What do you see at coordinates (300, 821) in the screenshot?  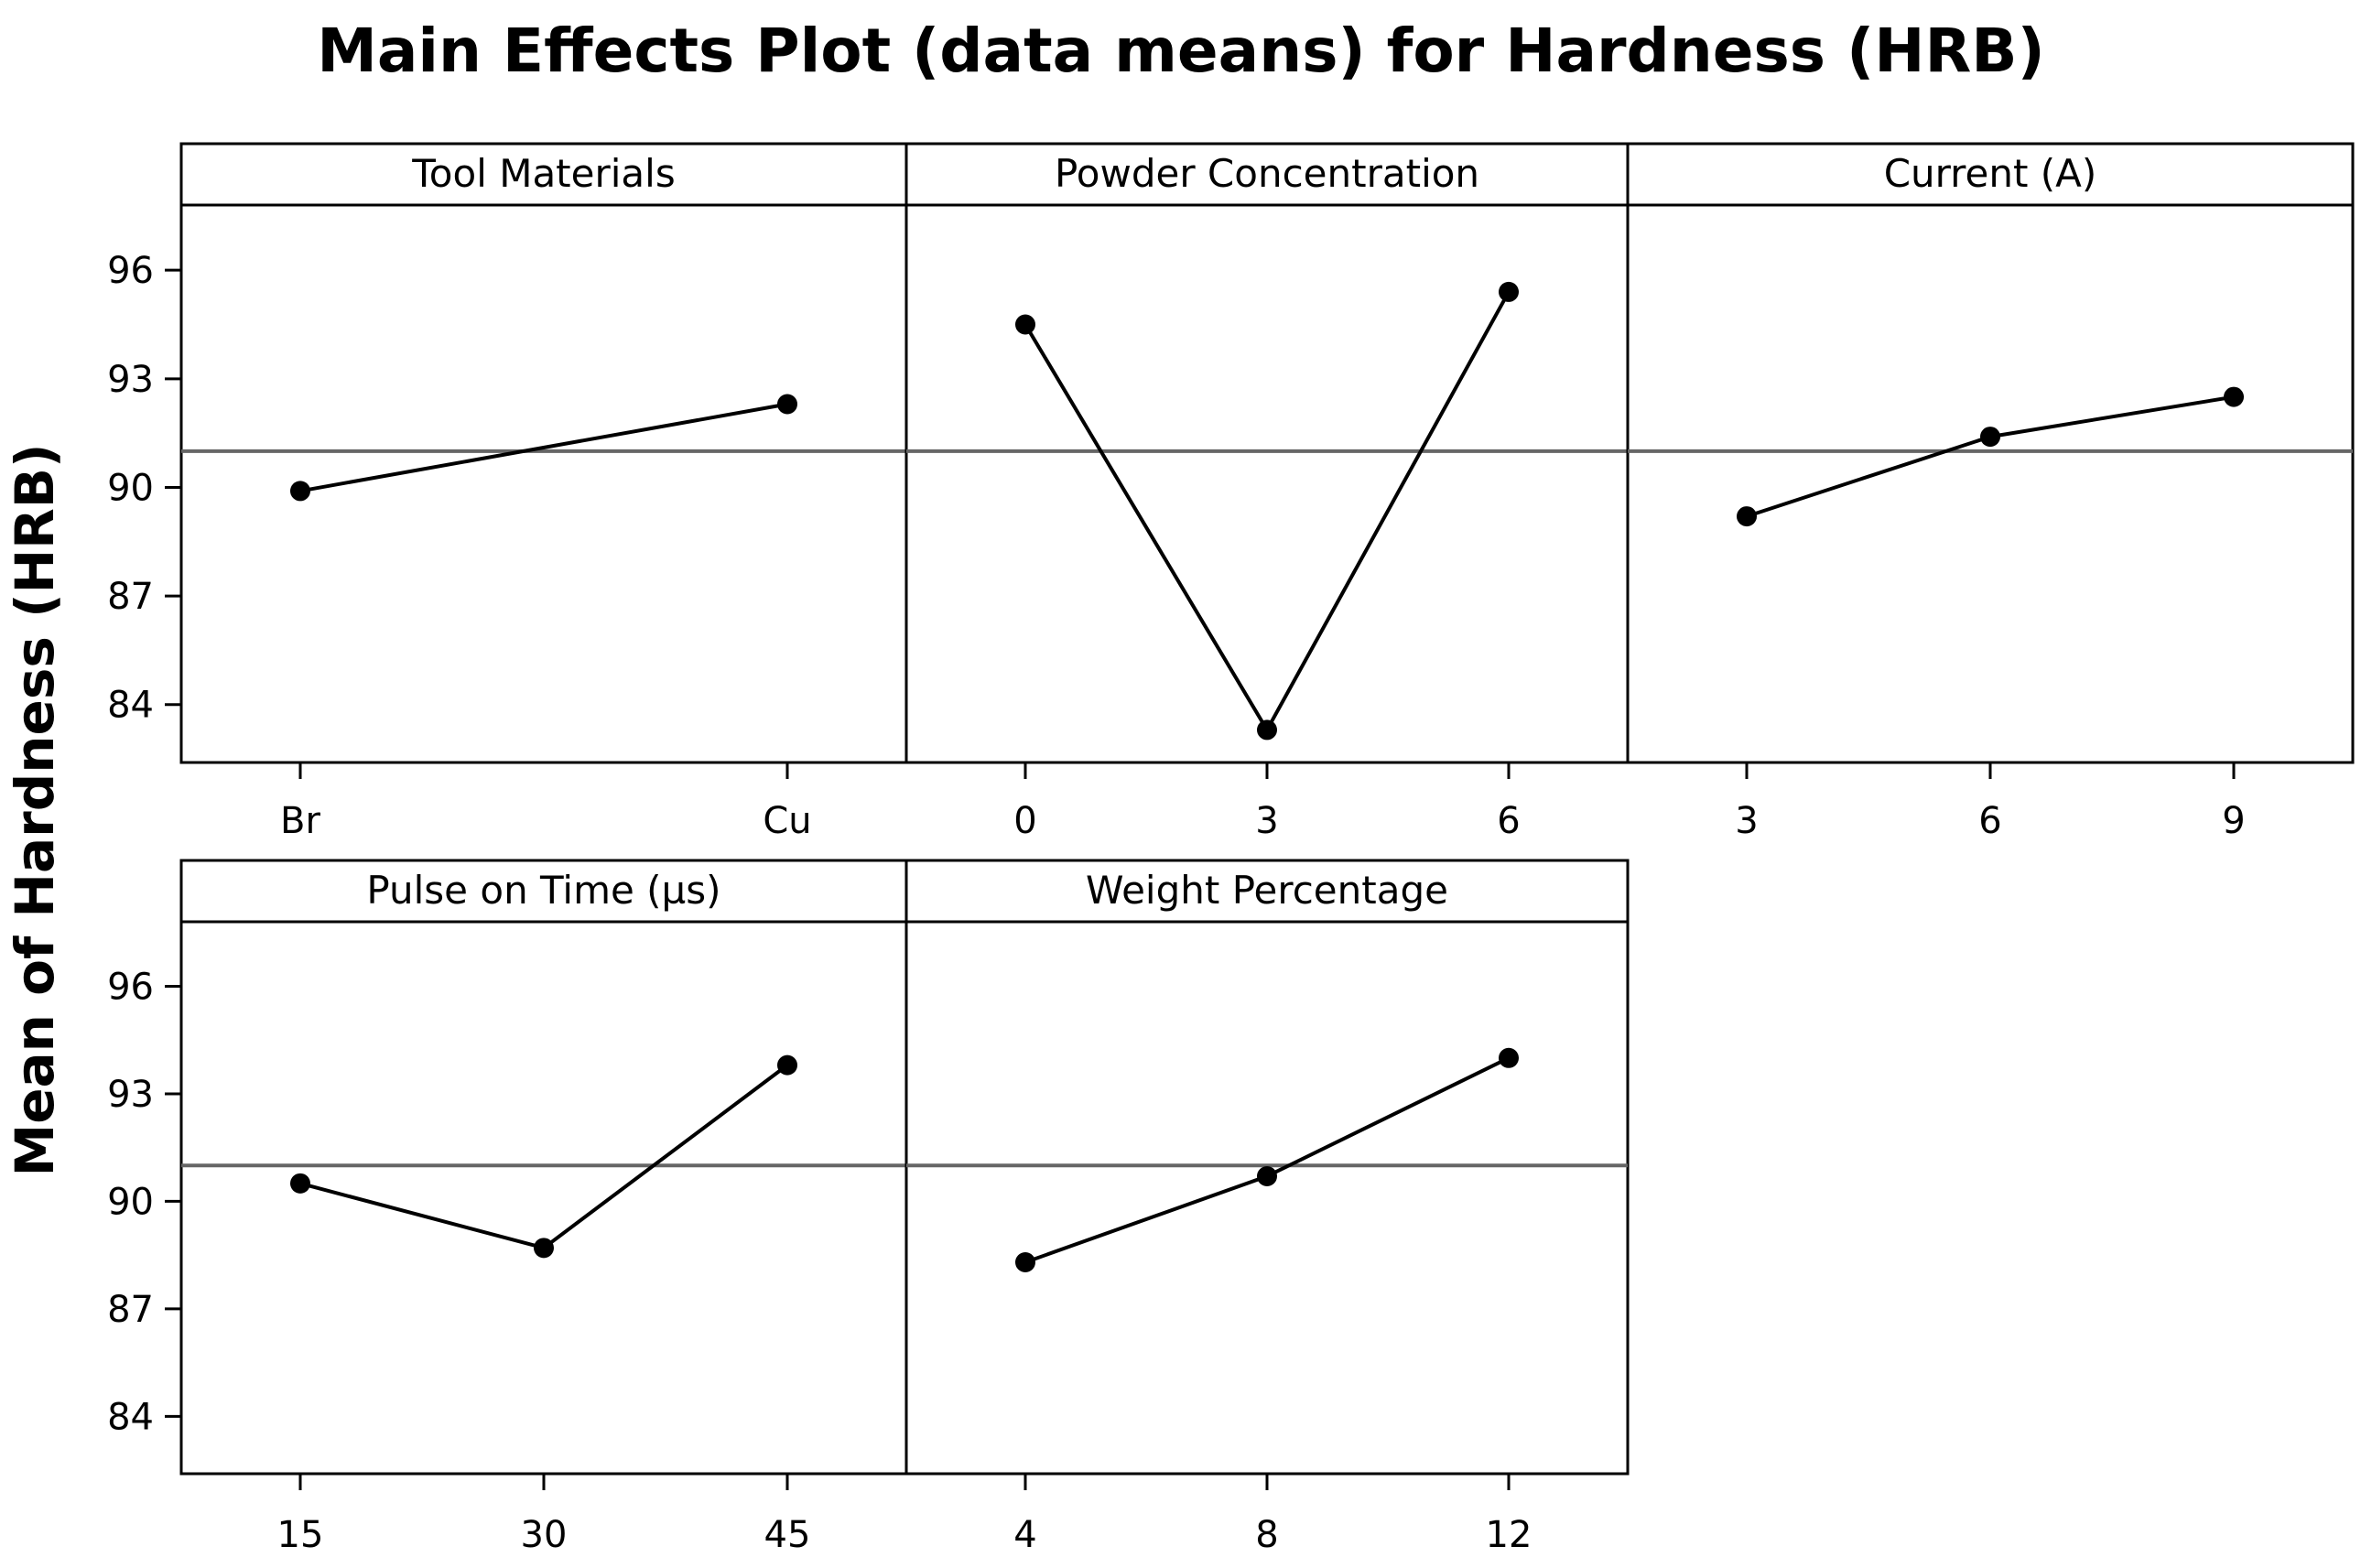 I see `x-tick-label: Br` at bounding box center [300, 821].